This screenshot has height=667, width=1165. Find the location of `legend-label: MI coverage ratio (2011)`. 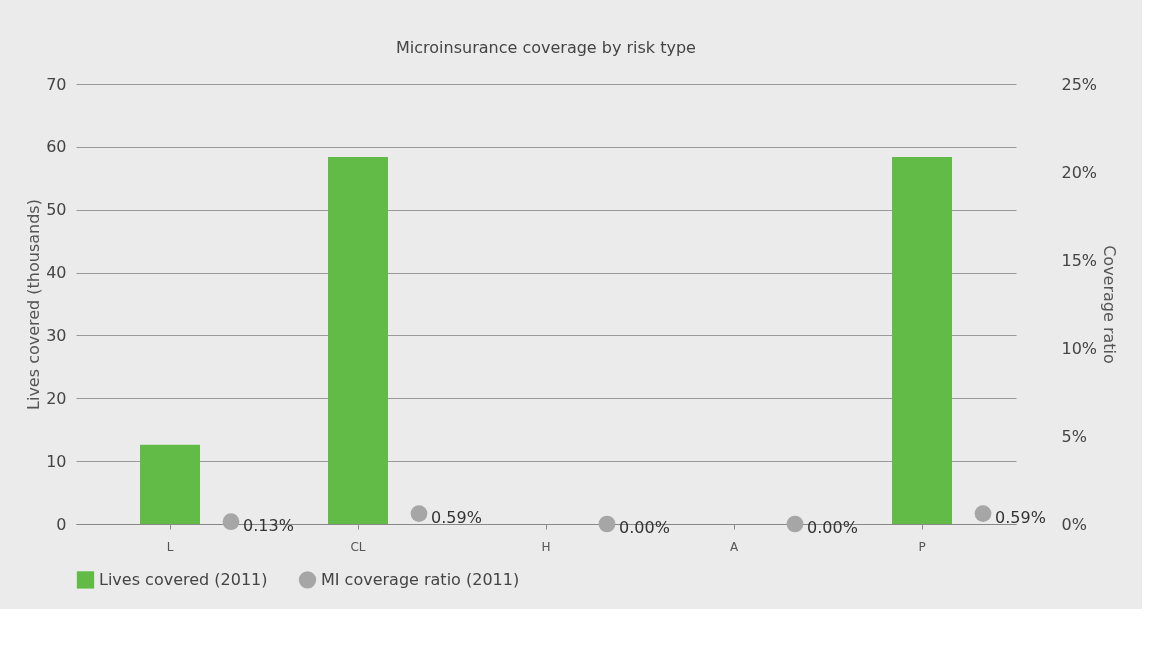

legend-label: MI coverage ratio (2011) is located at coordinates (420, 579).